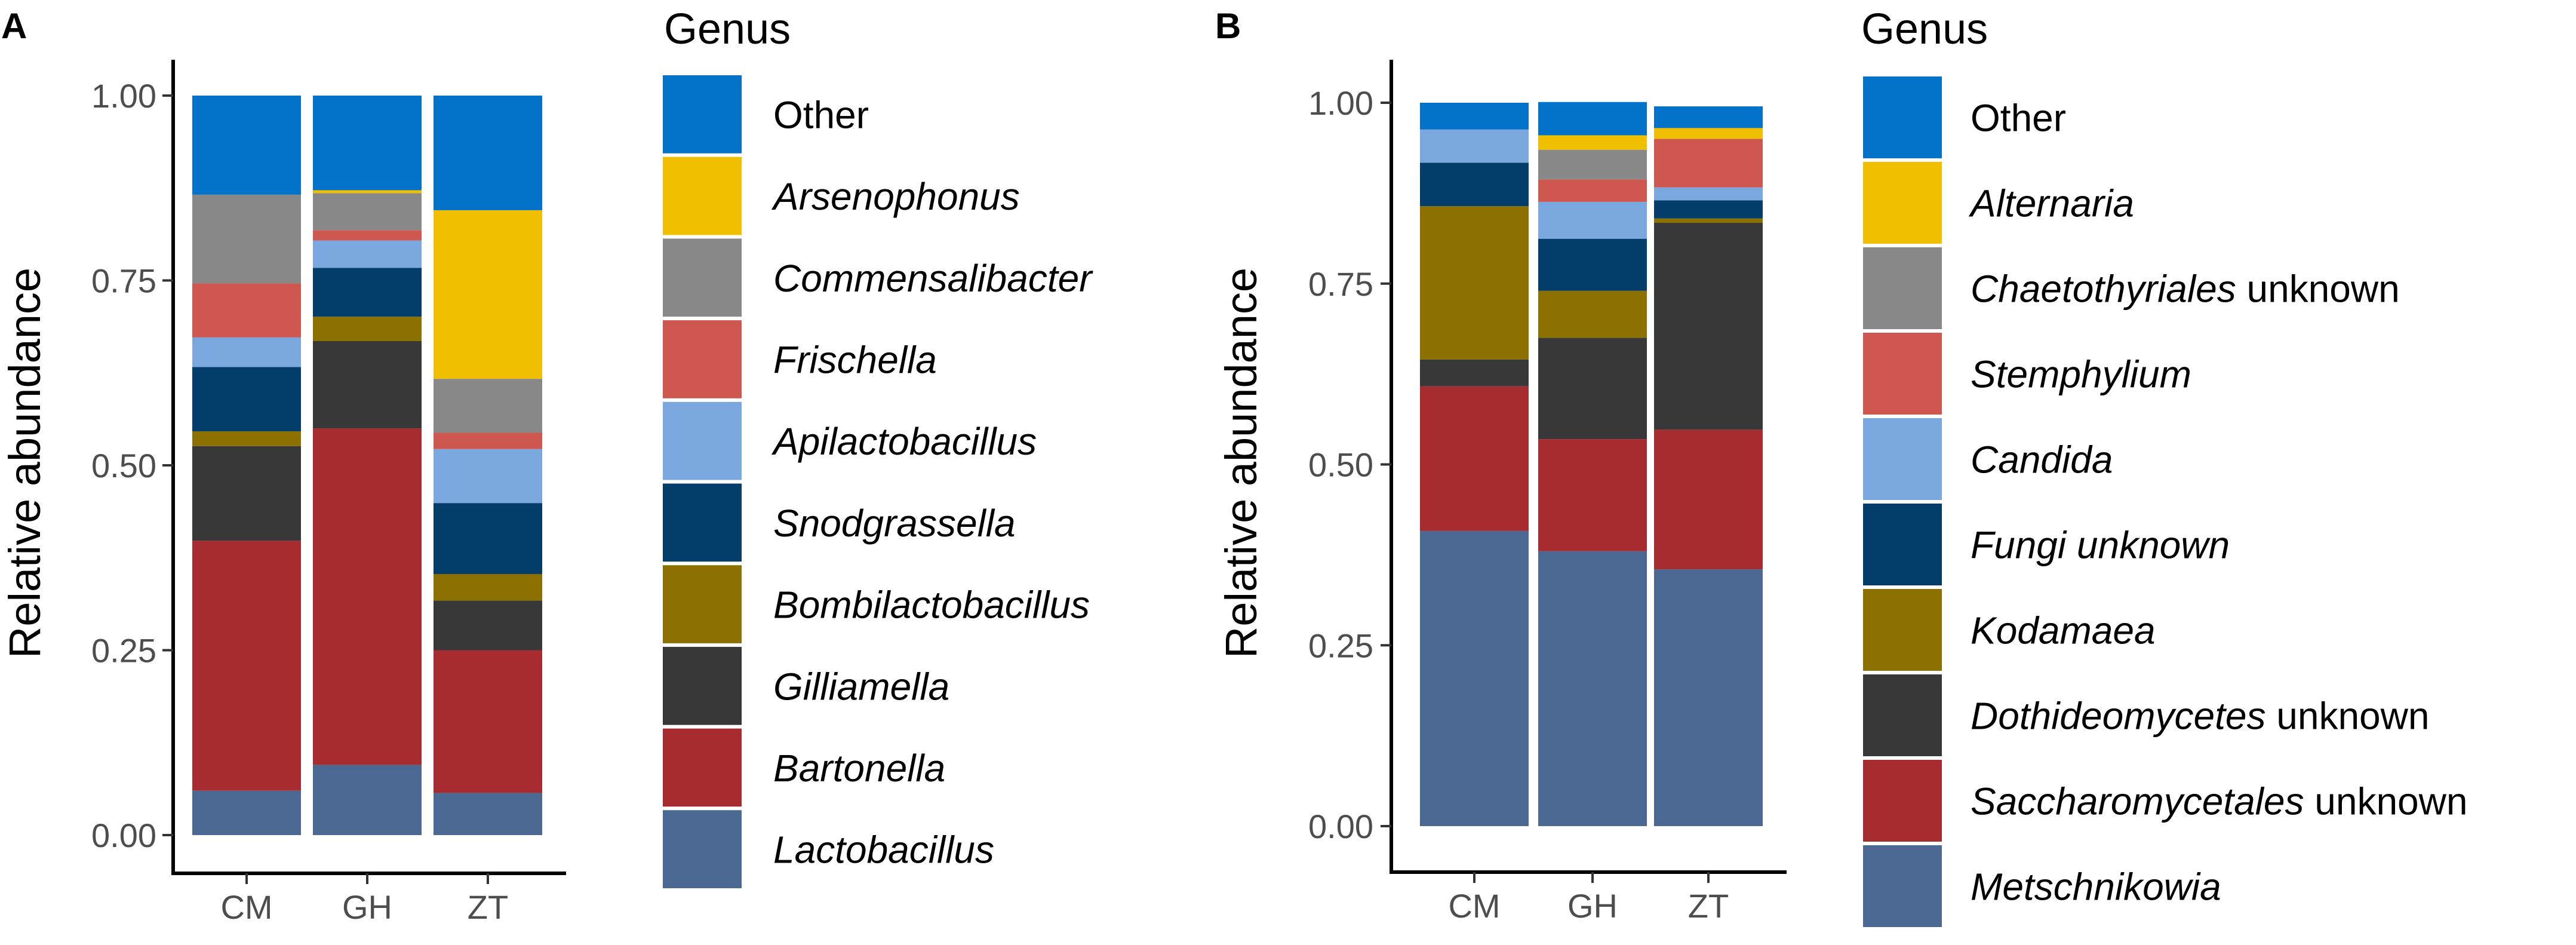 The width and height of the screenshot is (2576, 945). What do you see at coordinates (2200, 716) in the screenshot?
I see `panel-b-legend-label-dothideomycetes: Dothideomycetes unknown` at bounding box center [2200, 716].